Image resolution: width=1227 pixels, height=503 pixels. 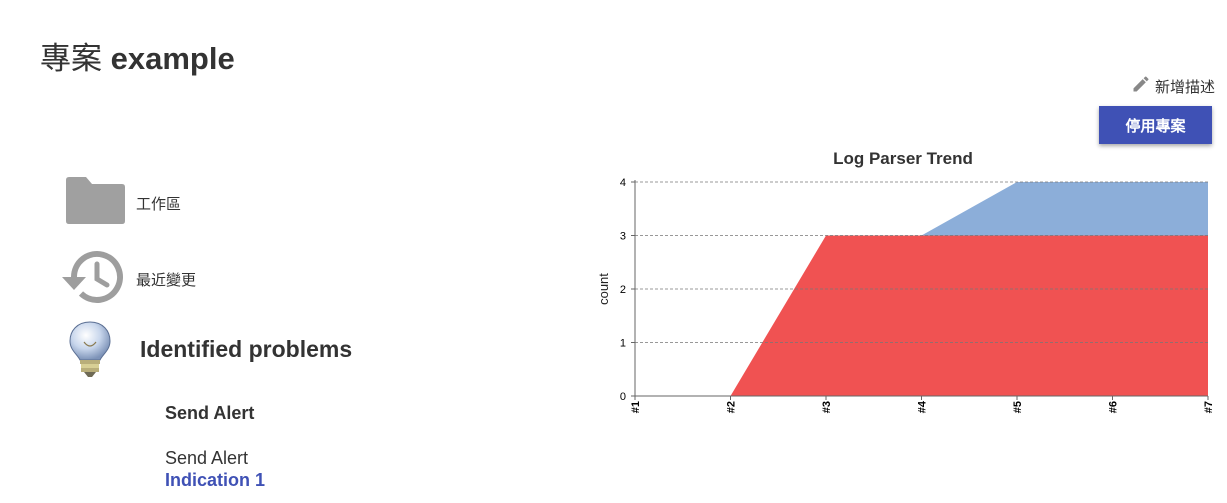 I want to click on problem-item-text: Send Alert, so click(x=207, y=458).